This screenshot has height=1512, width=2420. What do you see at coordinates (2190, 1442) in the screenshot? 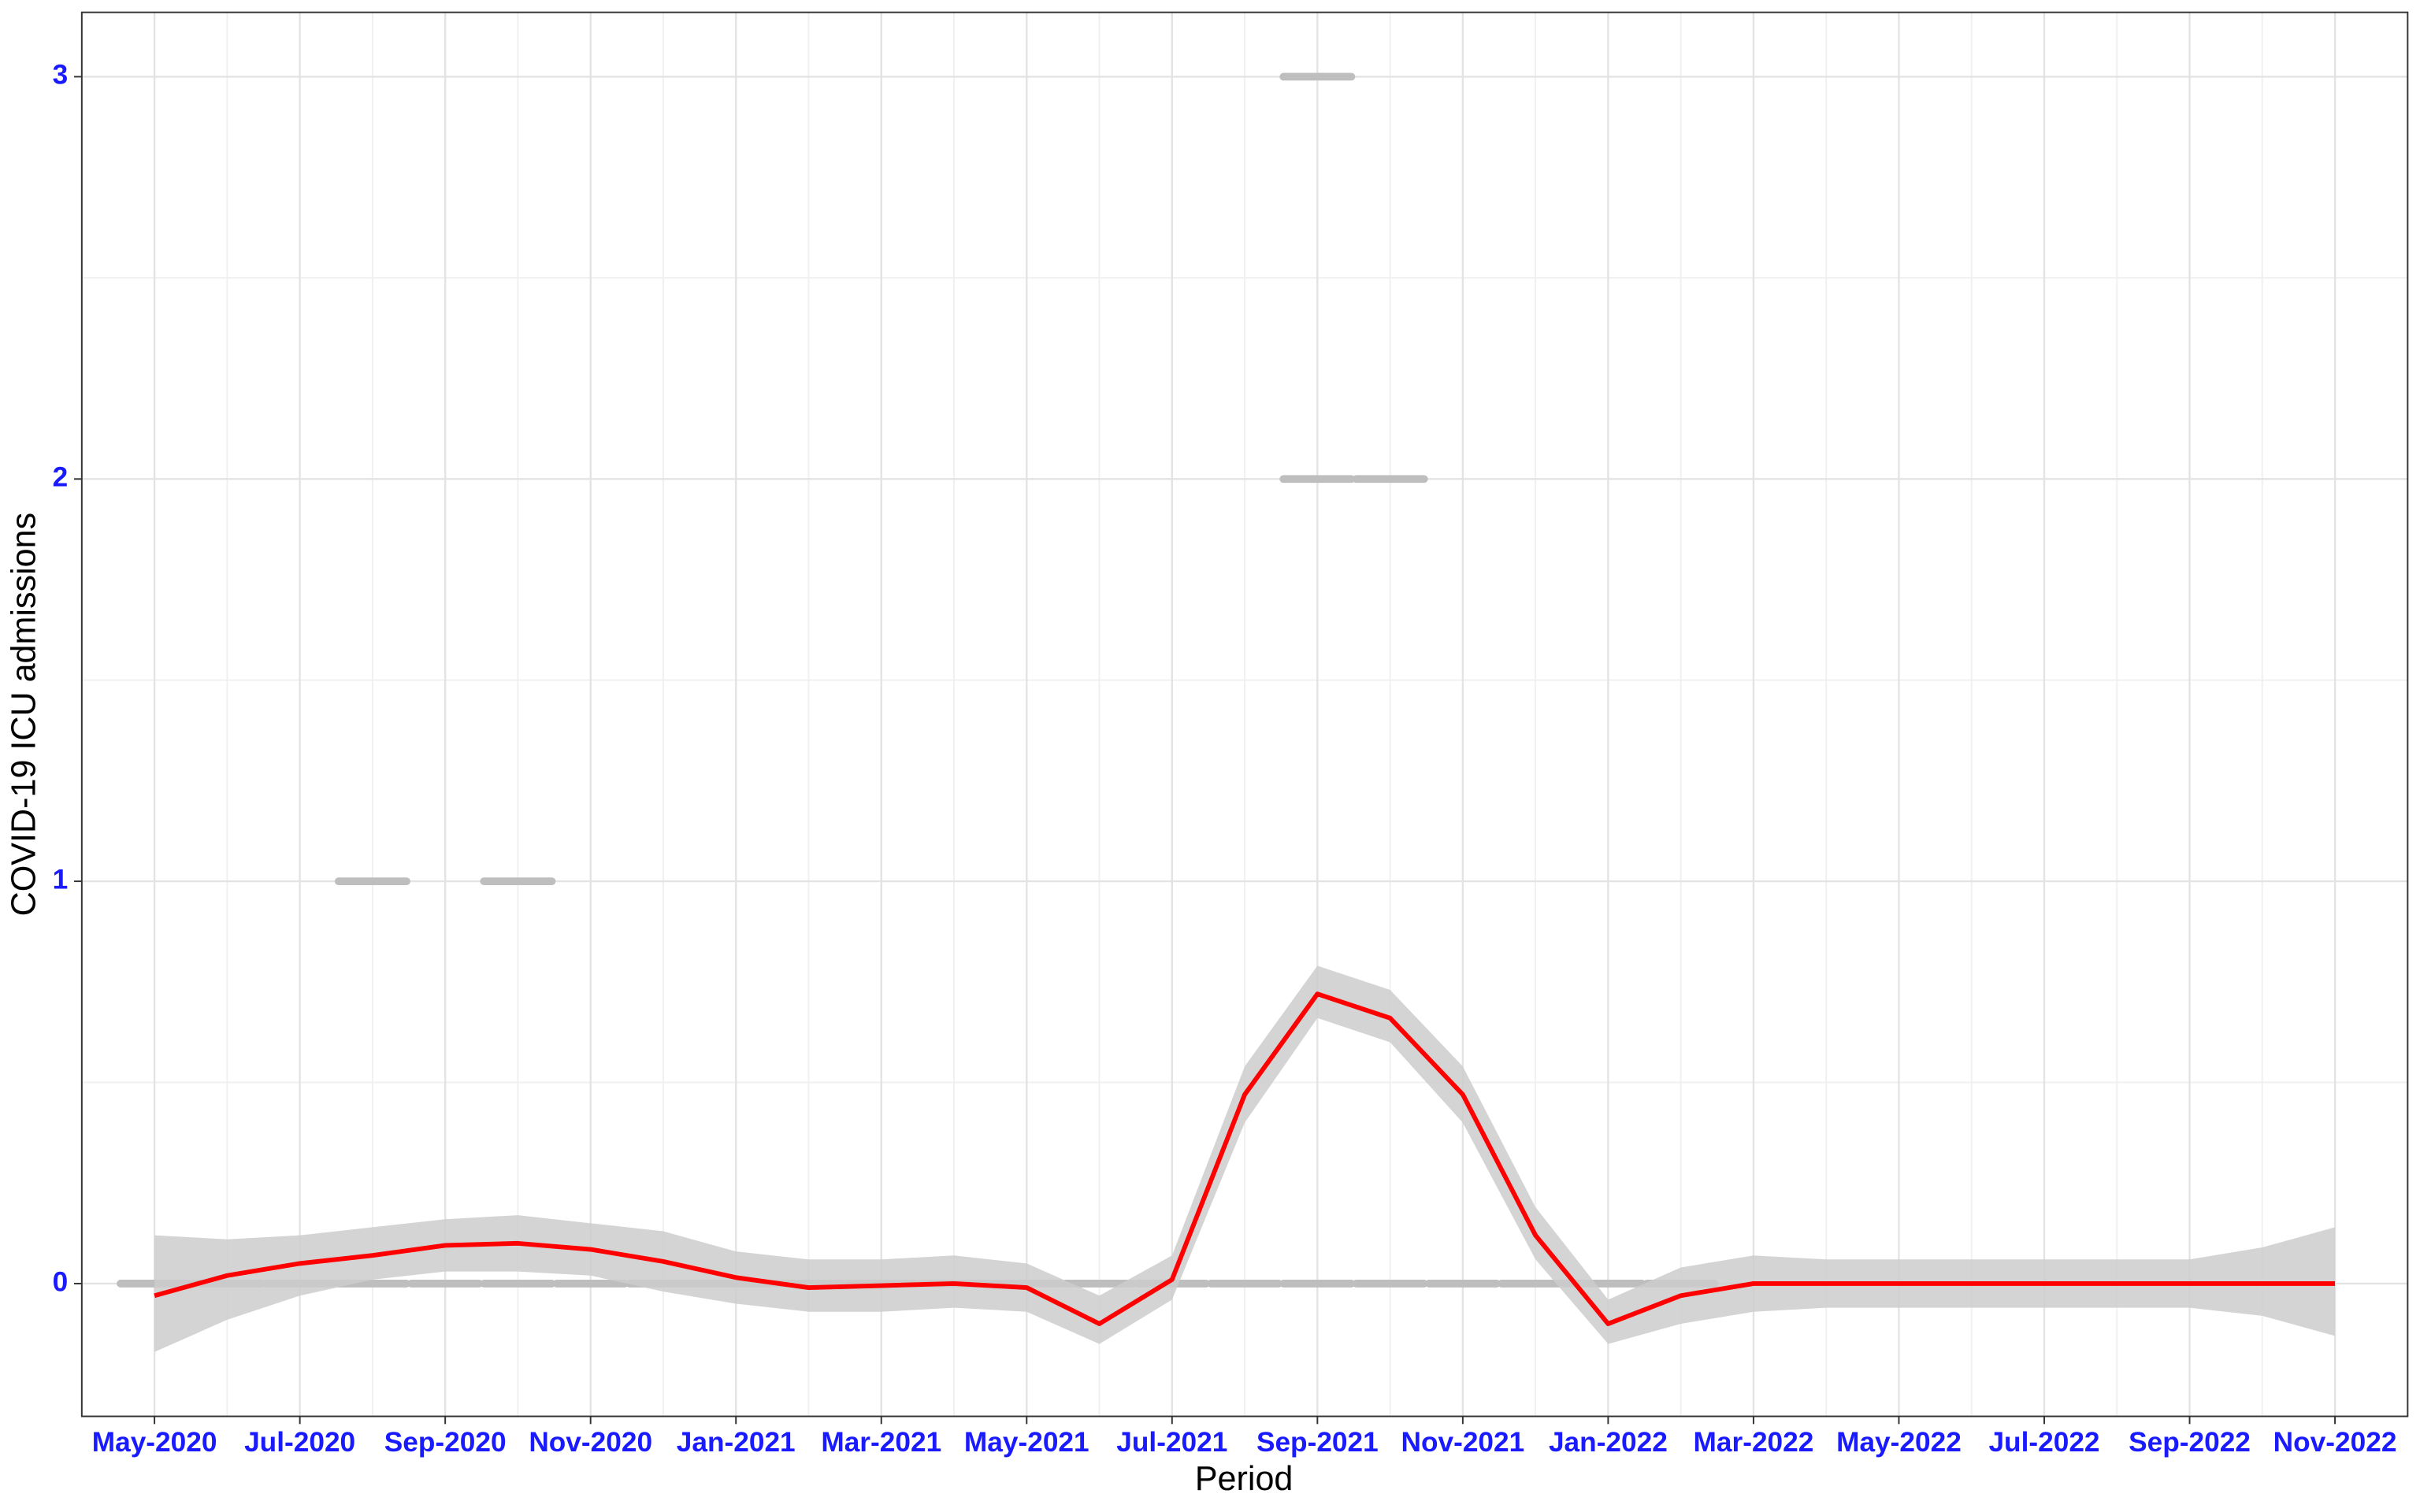
I see `x-tick-label: Sep-2022` at bounding box center [2190, 1442].